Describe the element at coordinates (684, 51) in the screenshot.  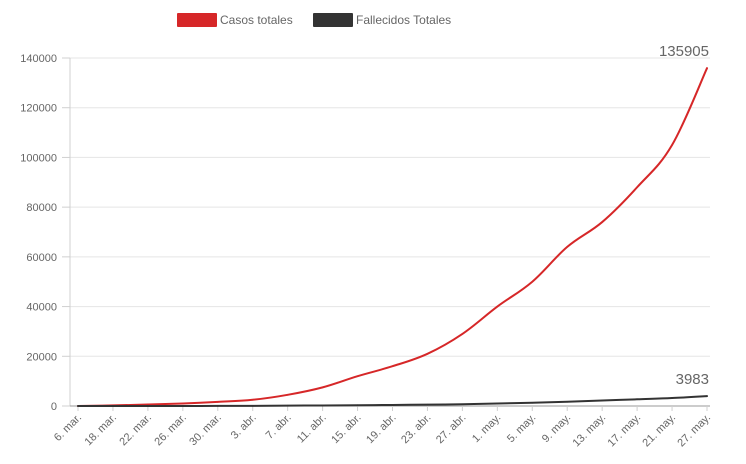
I see `end-value-label-0: 135905` at that location.